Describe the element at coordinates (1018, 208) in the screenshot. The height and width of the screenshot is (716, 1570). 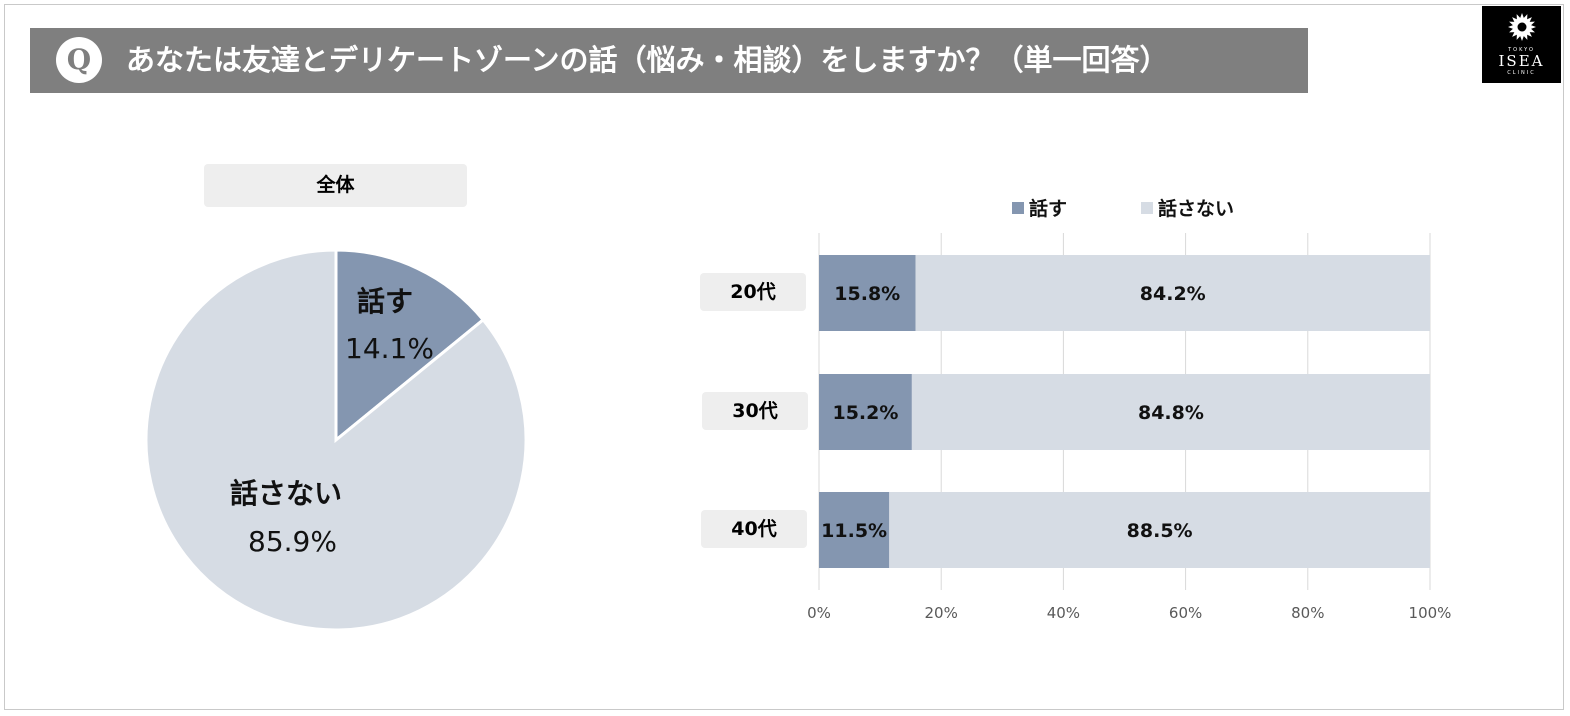
I see `legend-swatch-talk` at that location.